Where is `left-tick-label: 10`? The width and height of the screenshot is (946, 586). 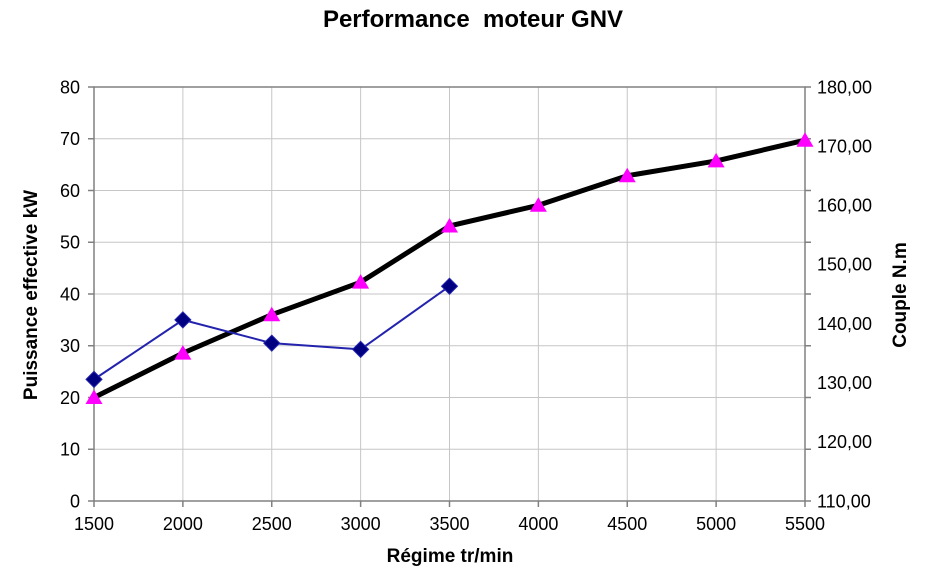 left-tick-label: 10 is located at coordinates (70, 450).